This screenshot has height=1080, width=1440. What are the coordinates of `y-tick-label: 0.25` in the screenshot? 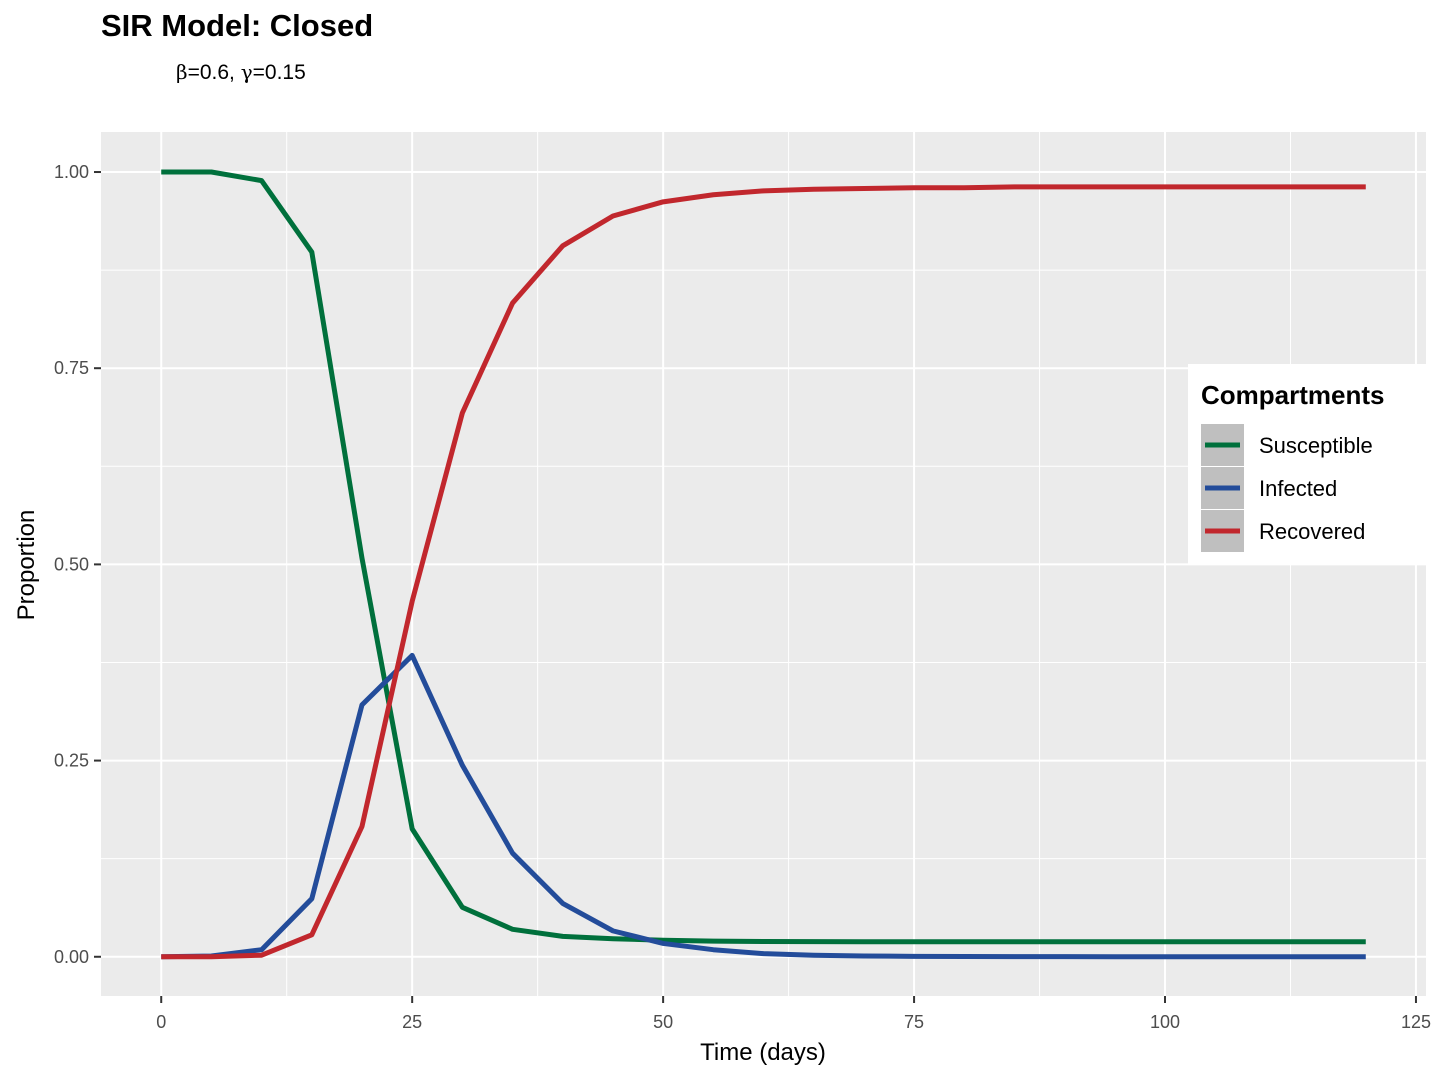 It's located at (71, 761).